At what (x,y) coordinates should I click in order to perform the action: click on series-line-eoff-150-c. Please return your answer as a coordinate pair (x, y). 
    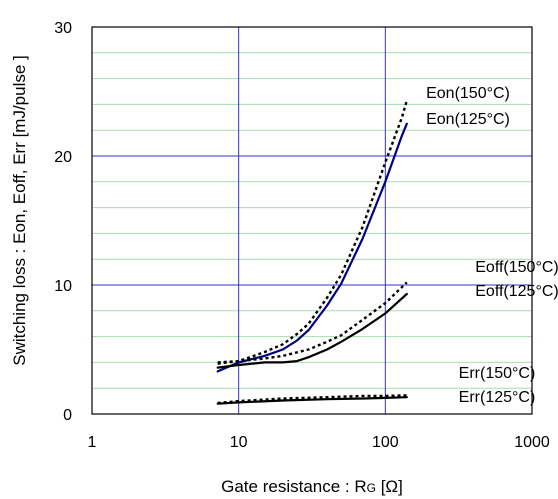
    Looking at the image, I should click on (312, 322).